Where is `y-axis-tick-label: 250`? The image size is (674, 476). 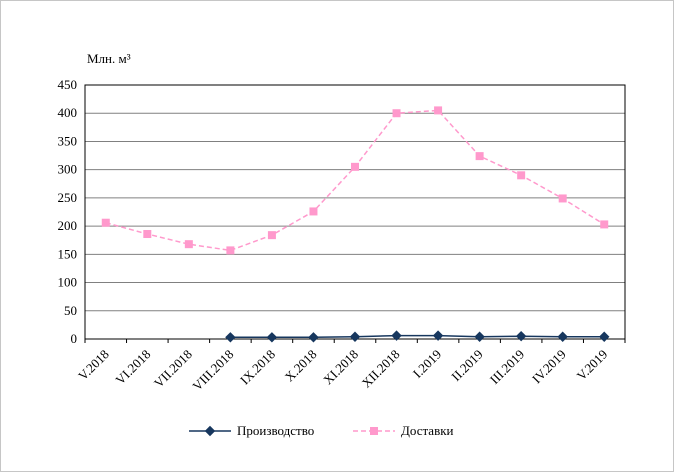
y-axis-tick-label: 250 is located at coordinates (68, 197).